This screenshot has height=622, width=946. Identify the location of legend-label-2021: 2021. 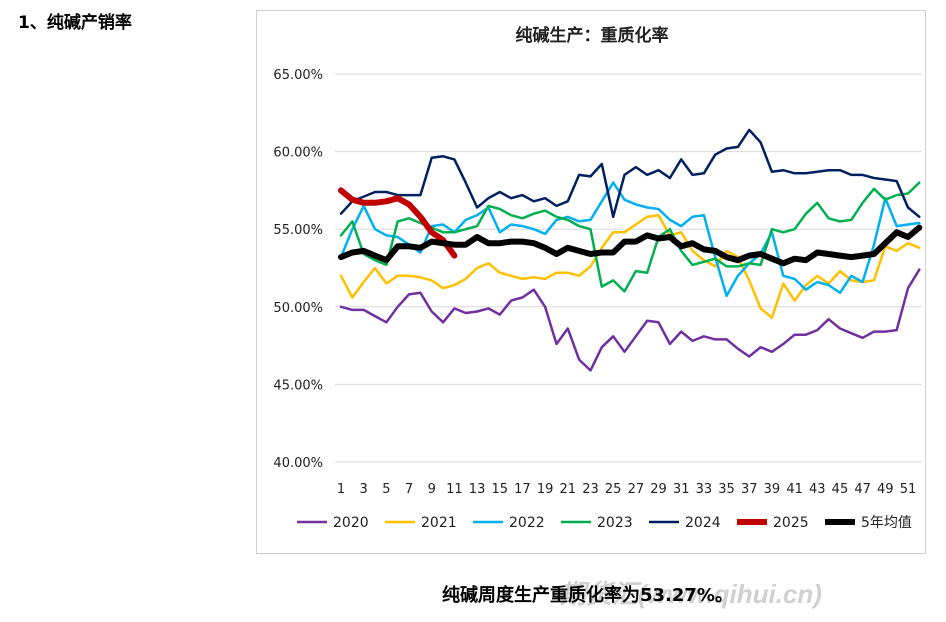
(439, 523).